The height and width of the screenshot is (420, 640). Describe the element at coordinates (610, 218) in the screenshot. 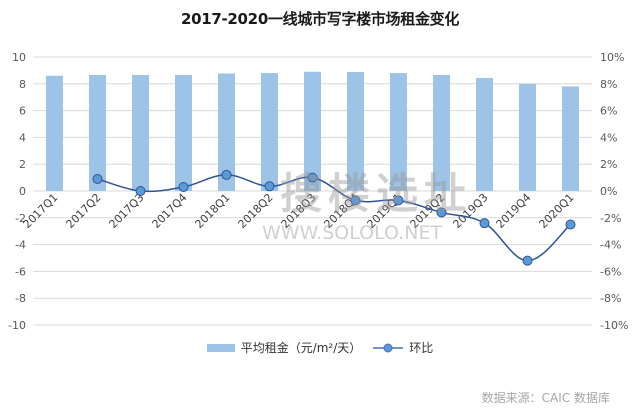

I see `y-tick-right: -2%` at that location.